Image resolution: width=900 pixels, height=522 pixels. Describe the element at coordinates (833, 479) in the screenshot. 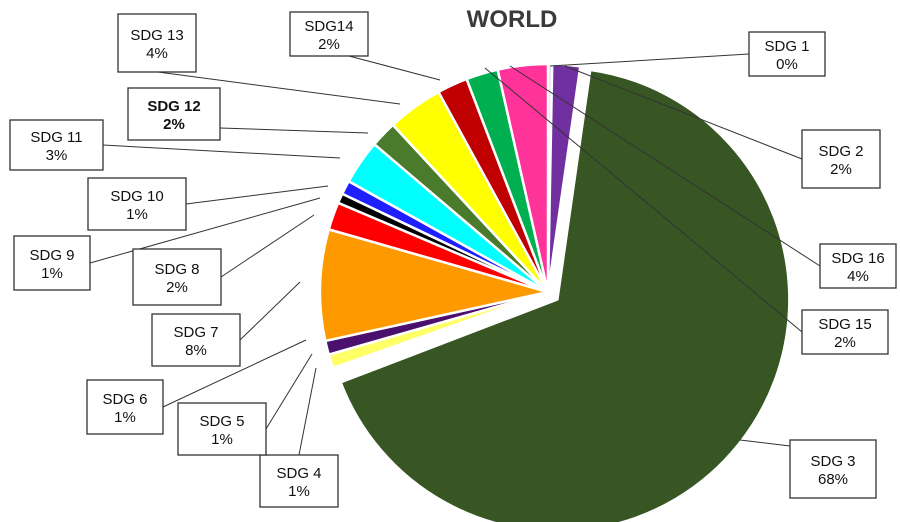

I see `slice-value-sdg3: 68%` at that location.